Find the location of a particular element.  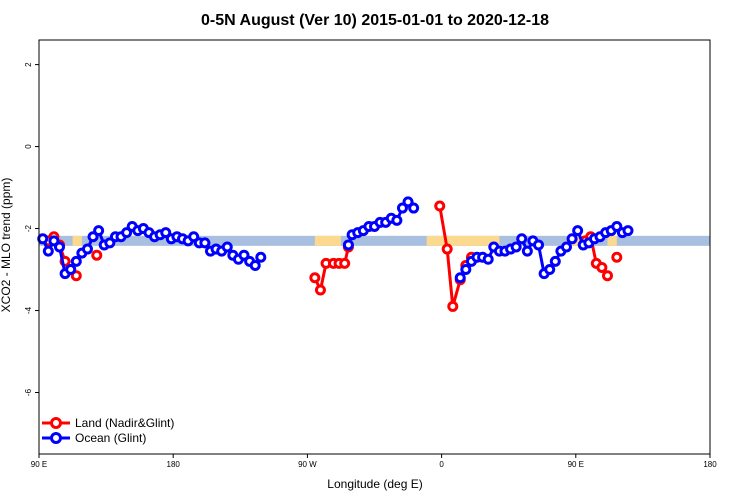

y-tick-label: -4 is located at coordinates (28, 310).